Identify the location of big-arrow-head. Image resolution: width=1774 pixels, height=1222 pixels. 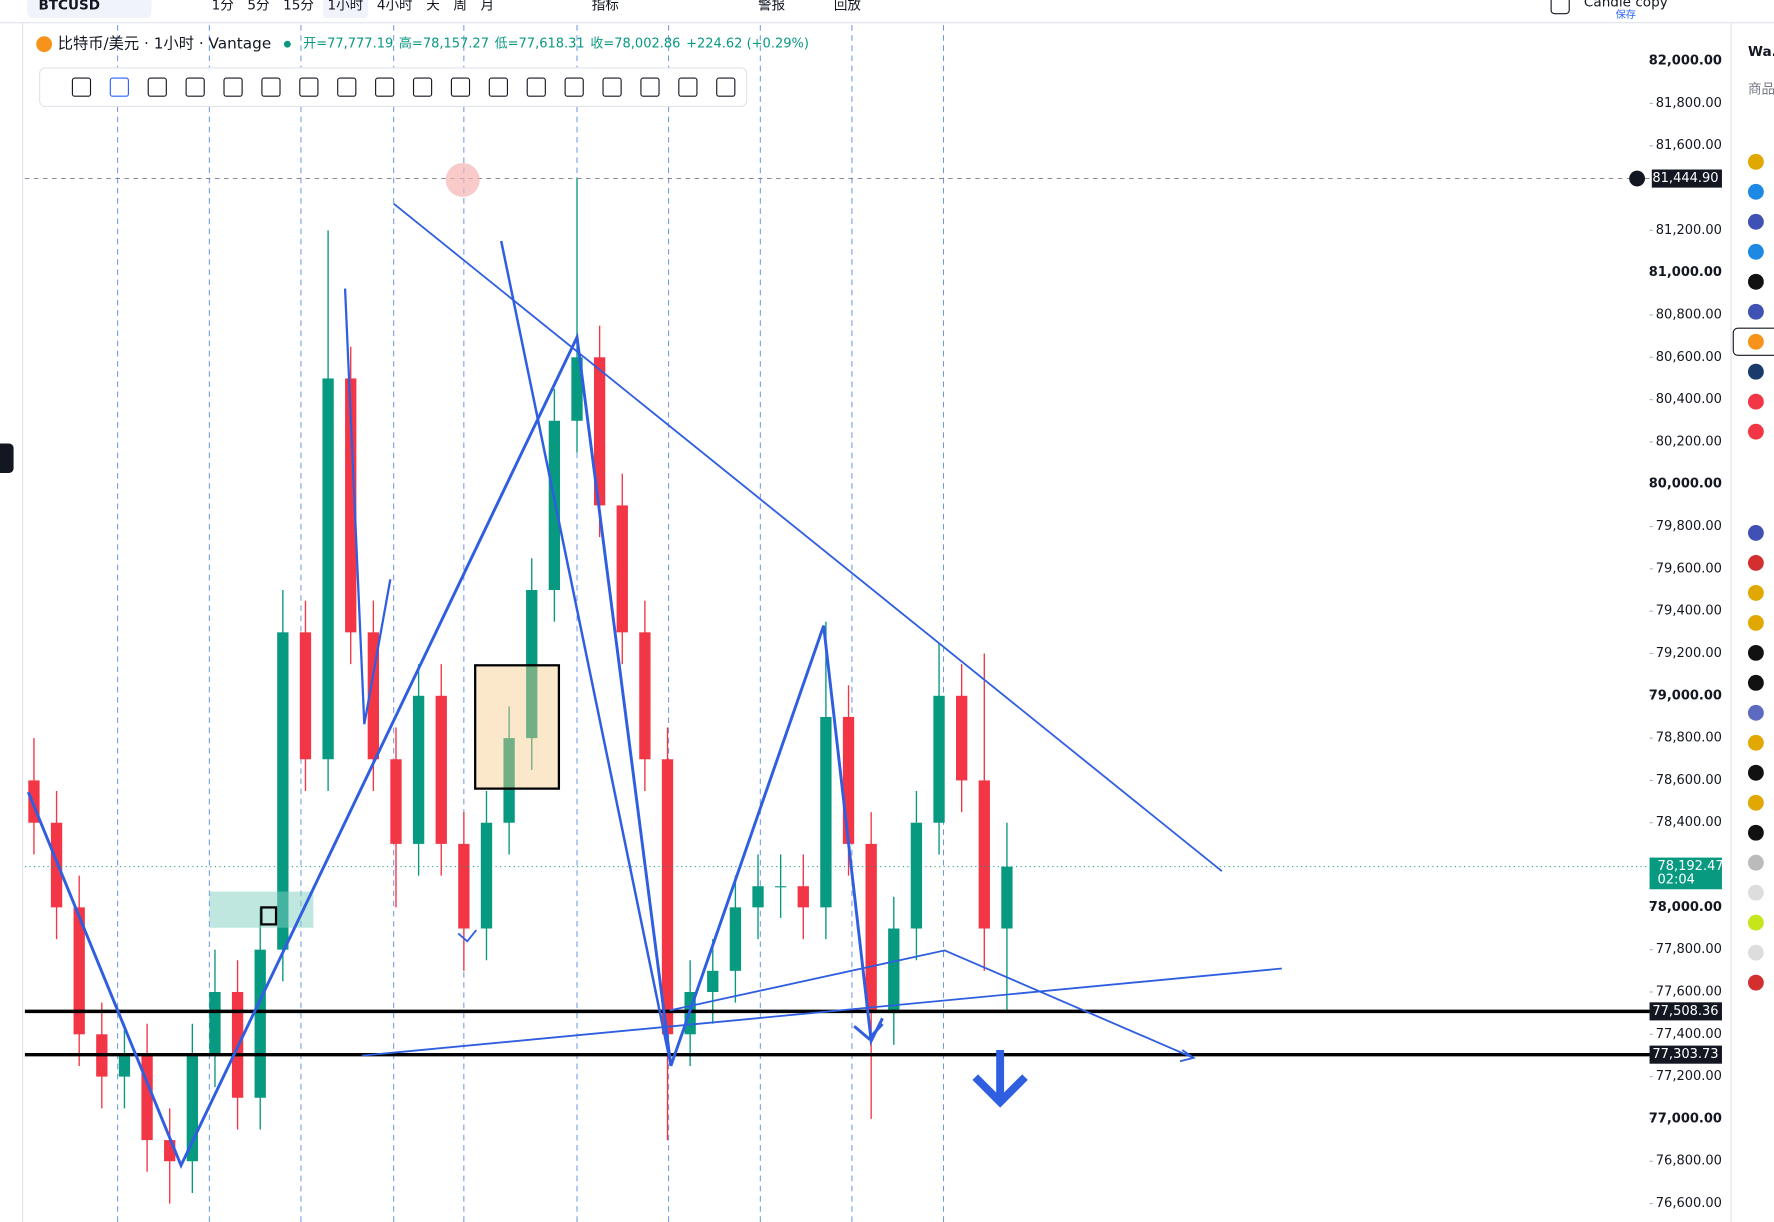
(1000, 1091).